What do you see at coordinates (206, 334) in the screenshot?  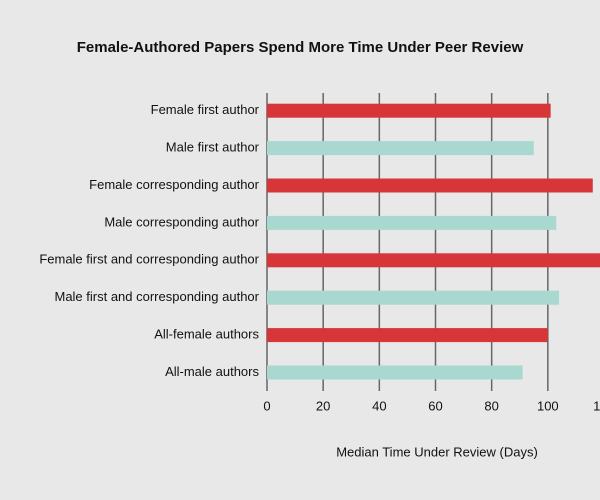 I see `y-tick-label: All-female authors` at bounding box center [206, 334].